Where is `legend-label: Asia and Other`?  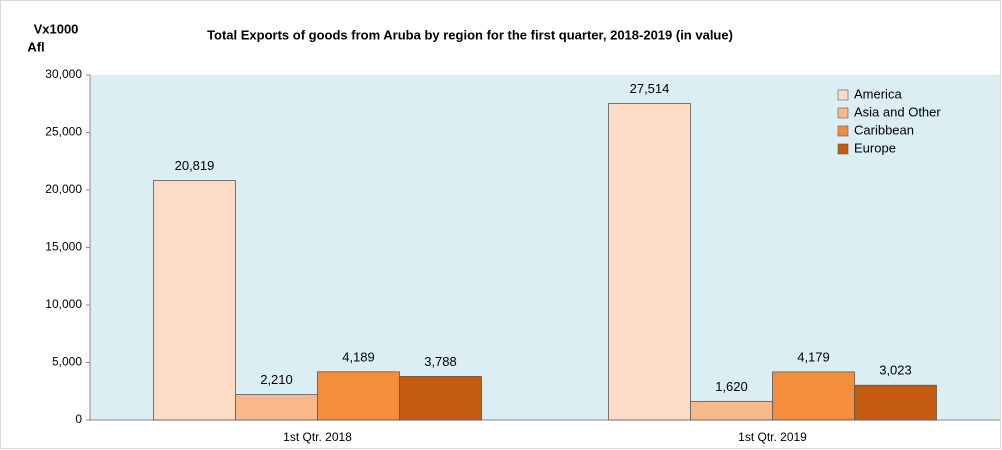 legend-label: Asia and Other is located at coordinates (897, 111).